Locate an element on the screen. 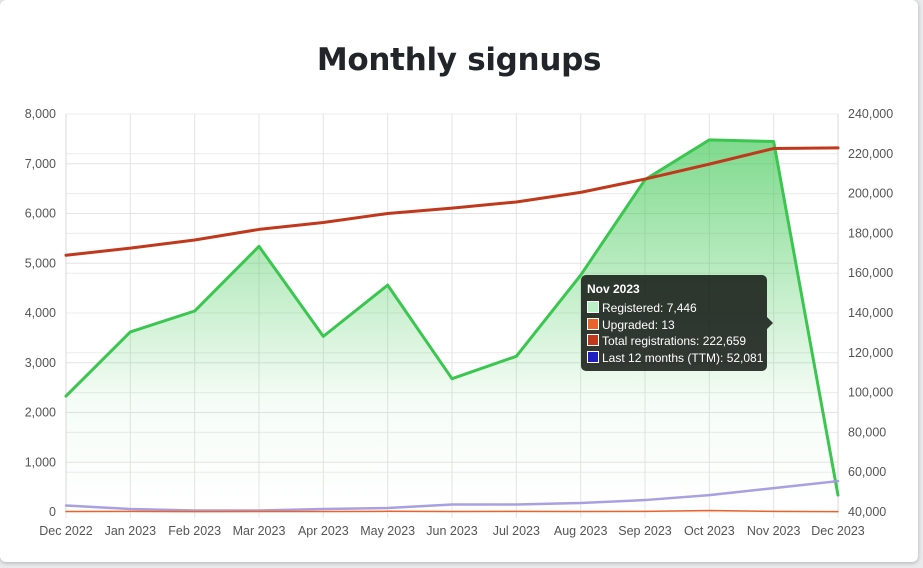 Image resolution: width=923 pixels, height=568 pixels. x-tick-label: Feb 2023 is located at coordinates (194, 531).